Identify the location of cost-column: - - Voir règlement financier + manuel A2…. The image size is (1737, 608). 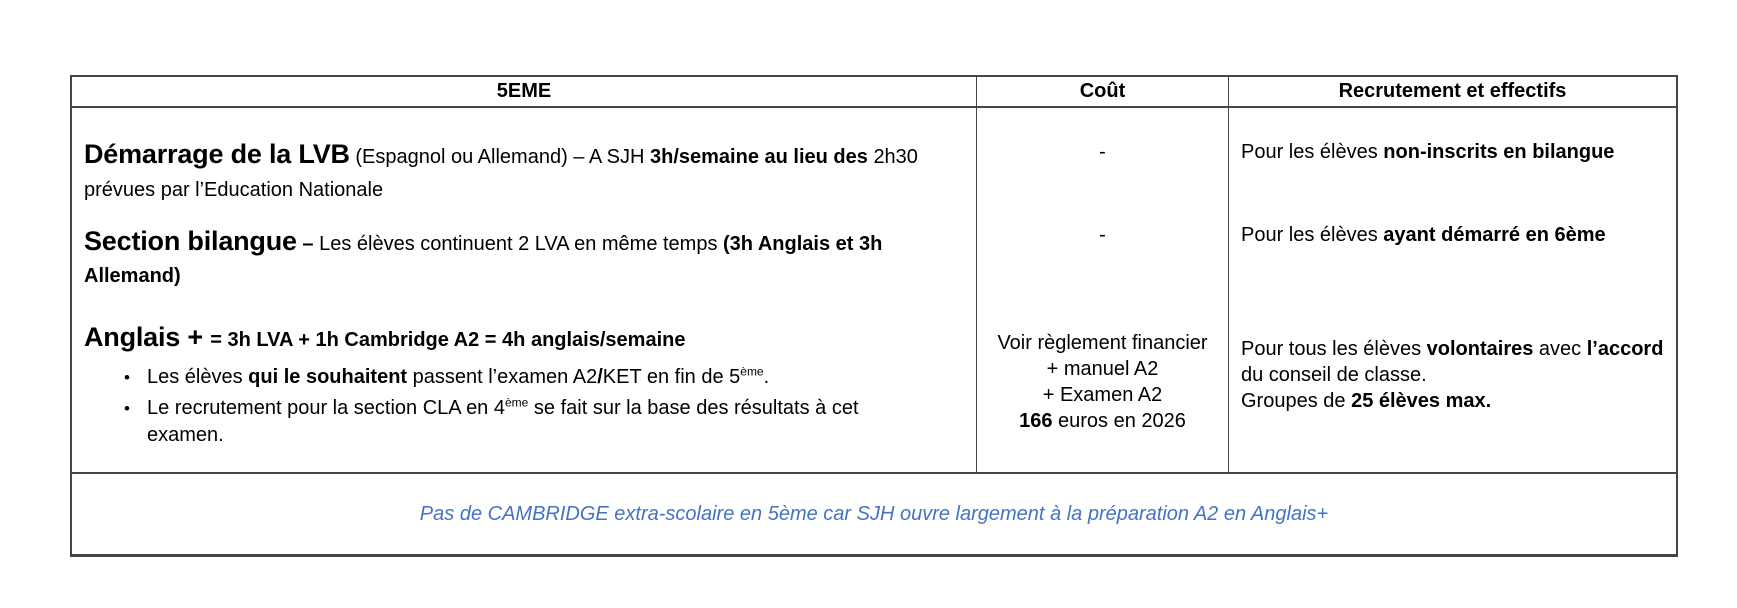
(1102, 290).